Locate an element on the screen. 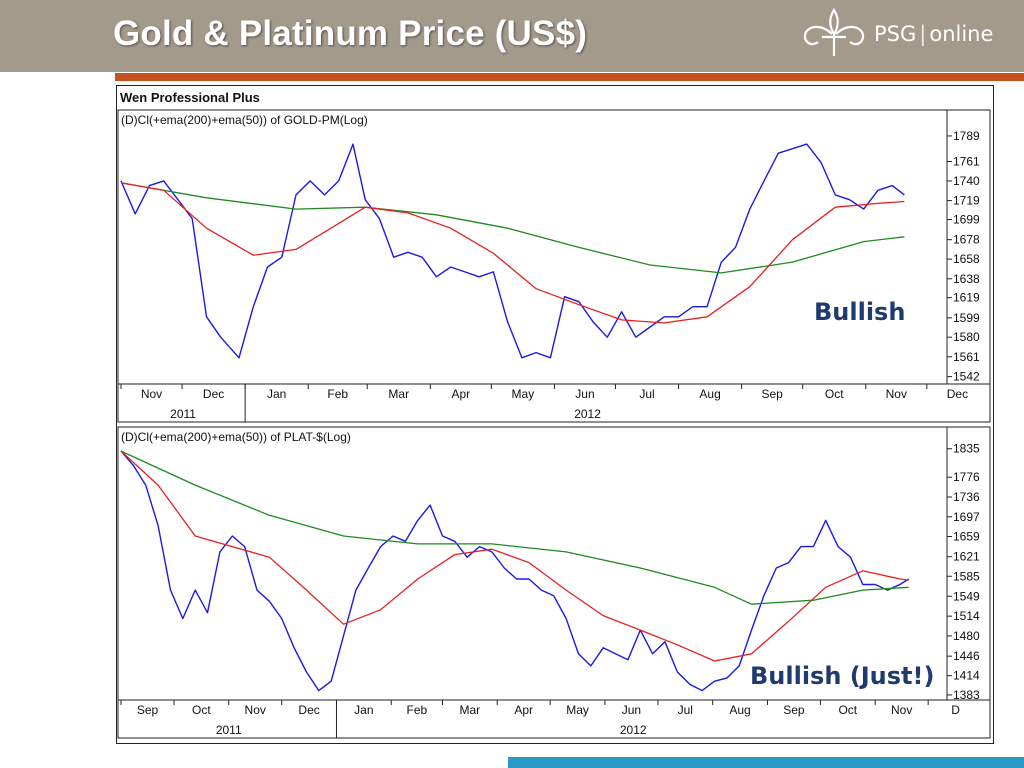 The image size is (1024, 768). logo-mark is located at coordinates (834, 31).